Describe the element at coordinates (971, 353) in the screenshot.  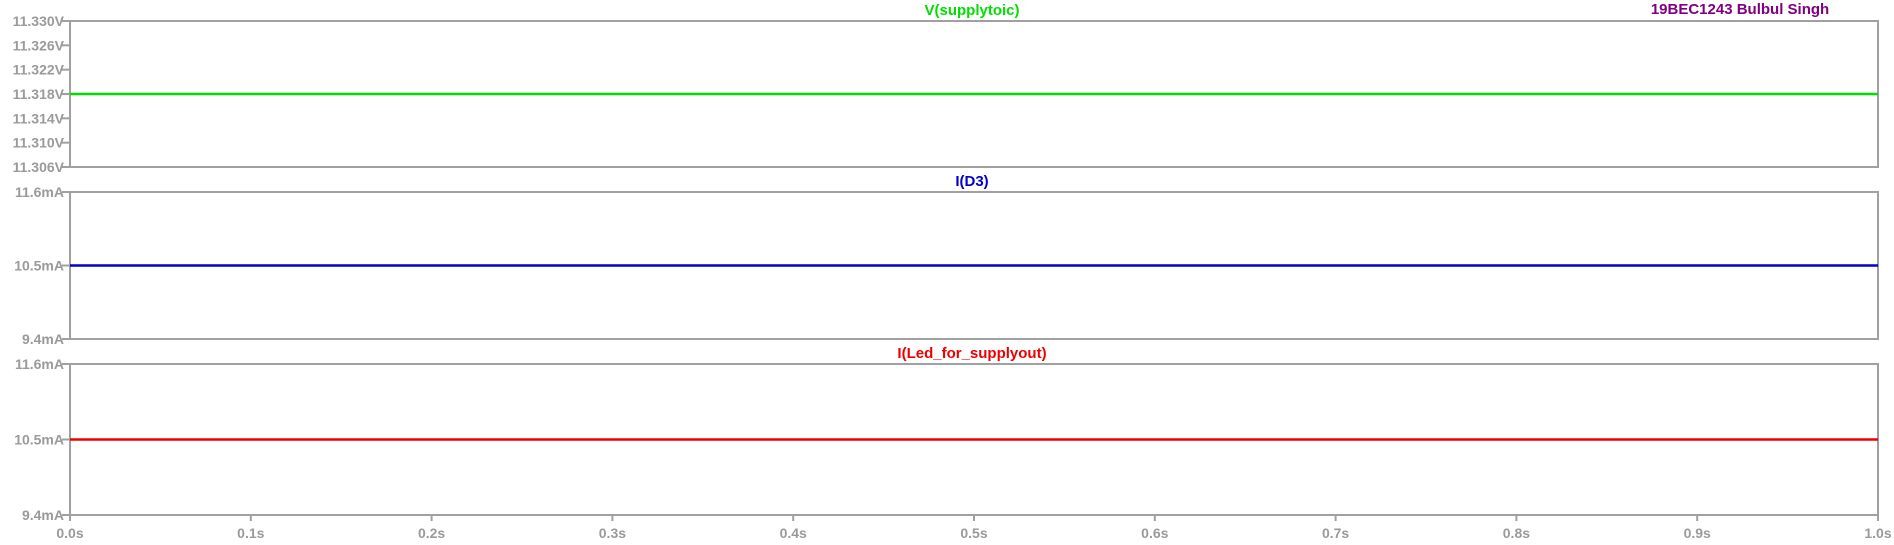
I see `series-title-3: I(Led_for_supplyout)` at that location.